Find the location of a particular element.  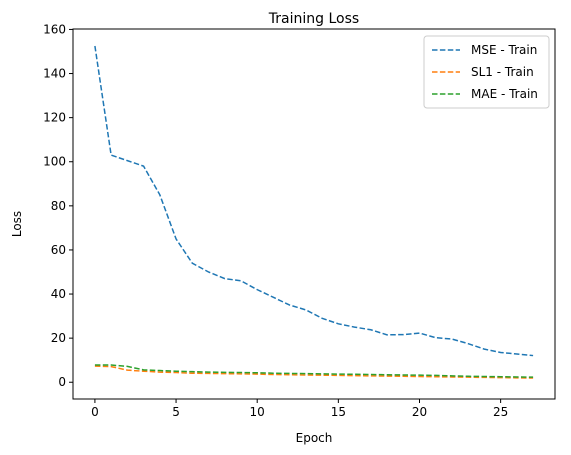

y-tick-label: 80 is located at coordinates (58, 206).